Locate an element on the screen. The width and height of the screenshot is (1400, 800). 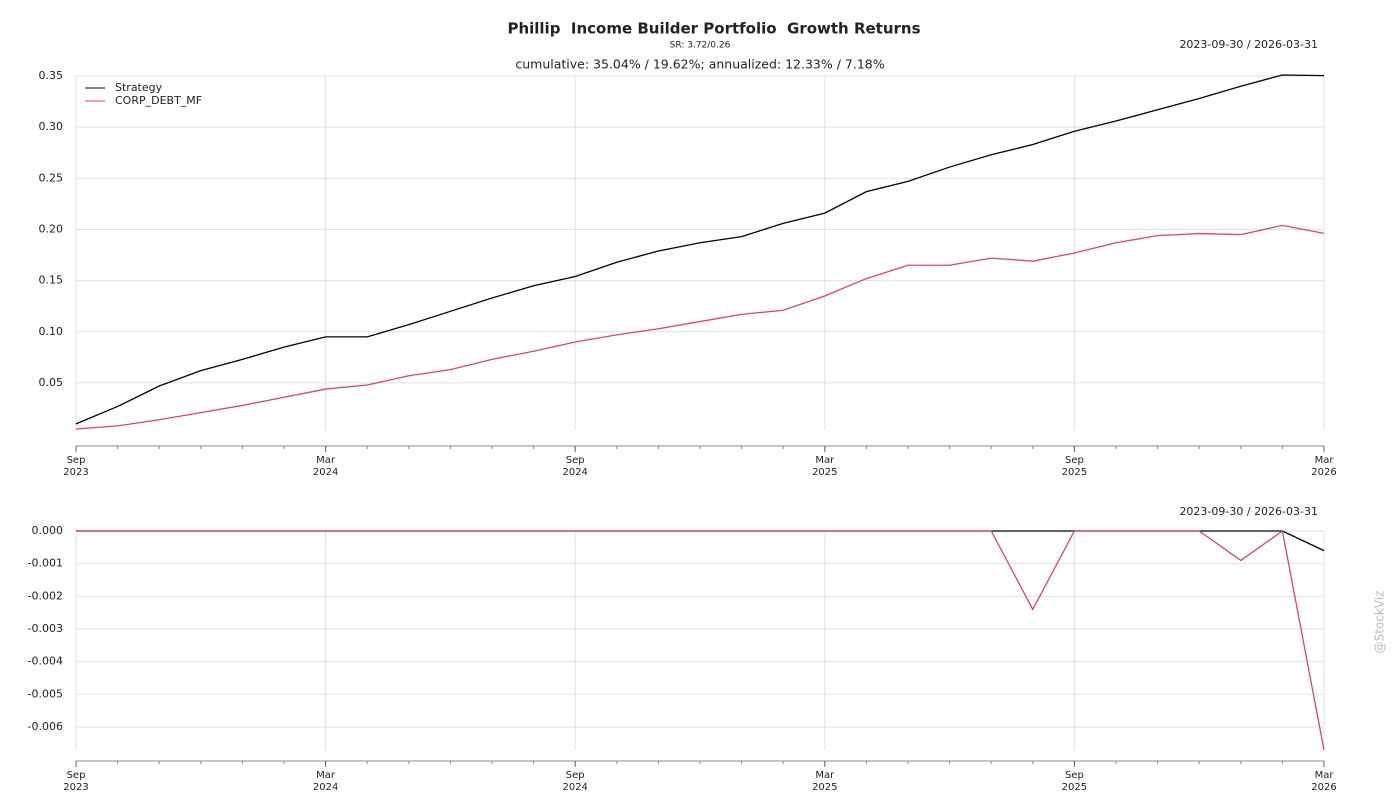
y-tick-label: 0.000 is located at coordinates (48, 530).